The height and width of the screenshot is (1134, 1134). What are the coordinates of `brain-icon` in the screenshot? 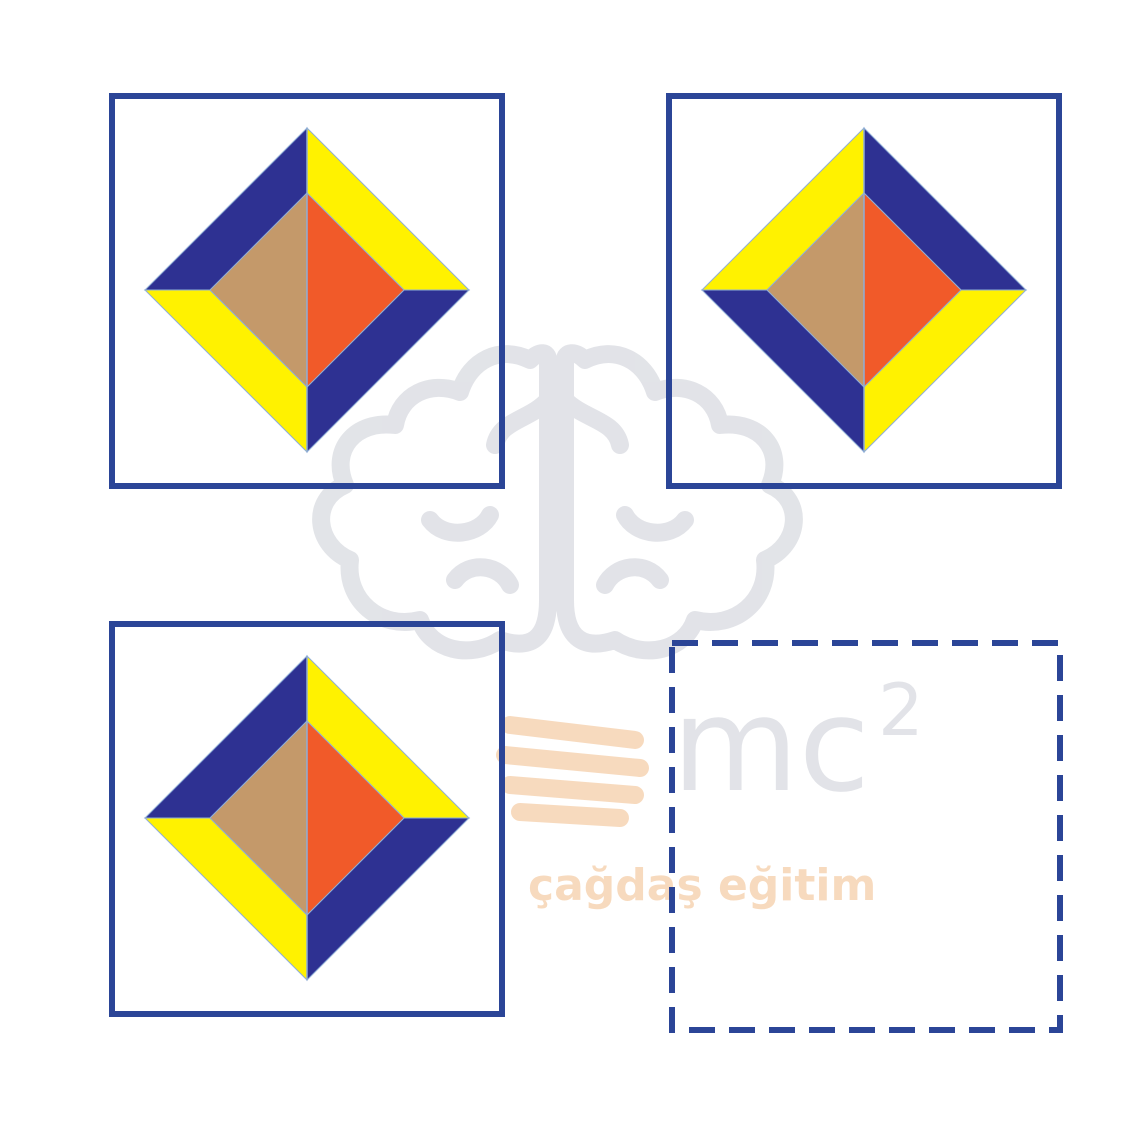 It's located at (557, 502).